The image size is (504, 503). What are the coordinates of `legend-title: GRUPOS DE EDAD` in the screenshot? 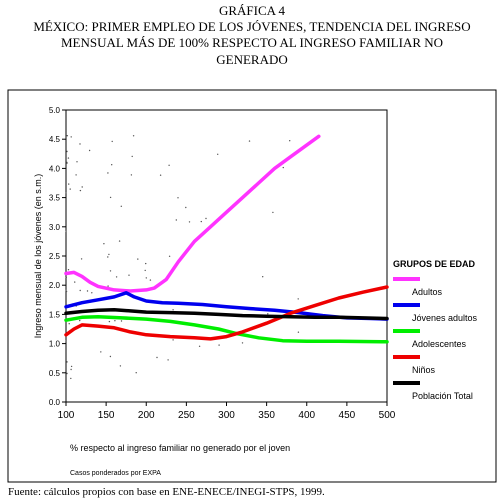 It's located at (434, 264).